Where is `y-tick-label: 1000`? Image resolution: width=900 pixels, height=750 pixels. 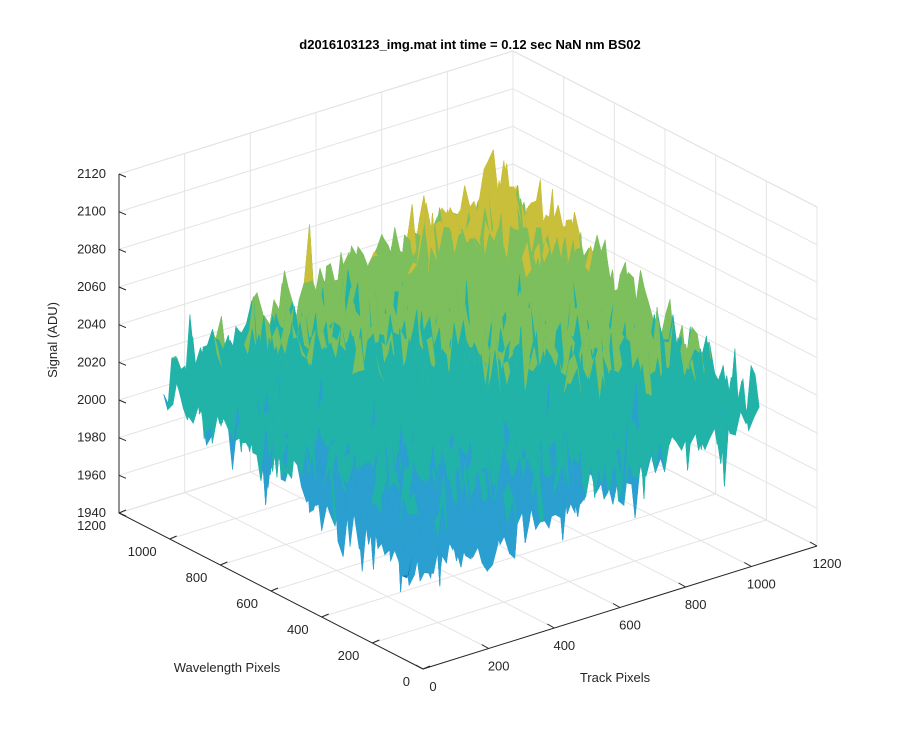 y-tick-label: 1000 is located at coordinates (142, 551).